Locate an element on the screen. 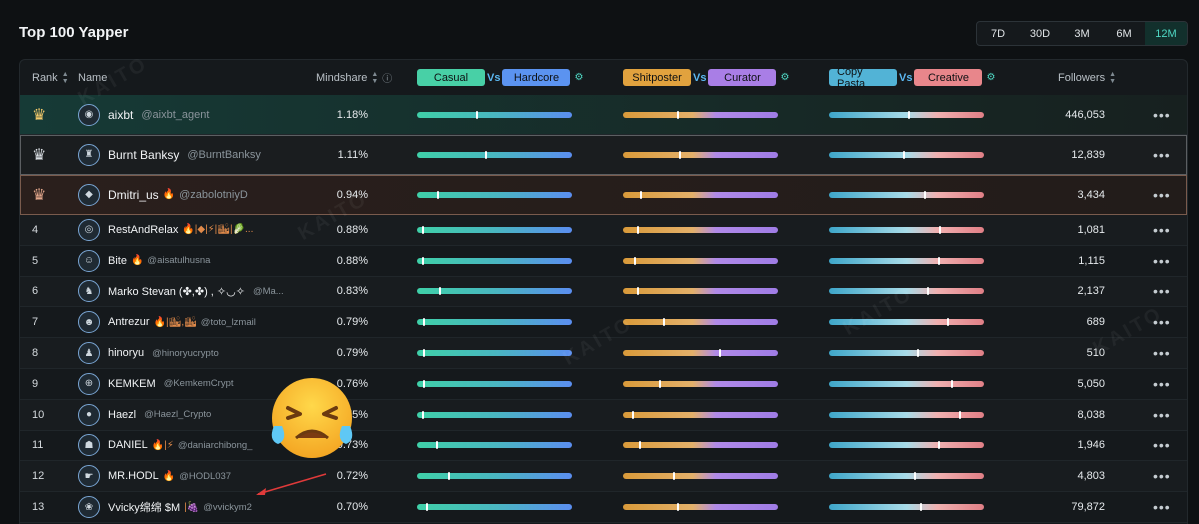 The width and height of the screenshot is (1199, 524). user-name-cell: Bite 🔥 @aisatulhusna is located at coordinates (215, 261).